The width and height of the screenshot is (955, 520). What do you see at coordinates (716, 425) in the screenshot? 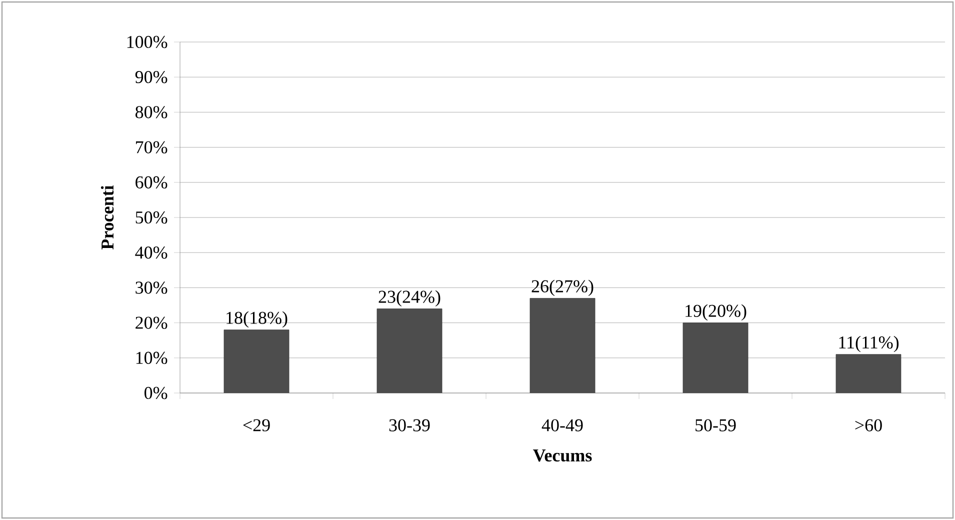
I see `x-tick-label: 50-59` at bounding box center [716, 425].